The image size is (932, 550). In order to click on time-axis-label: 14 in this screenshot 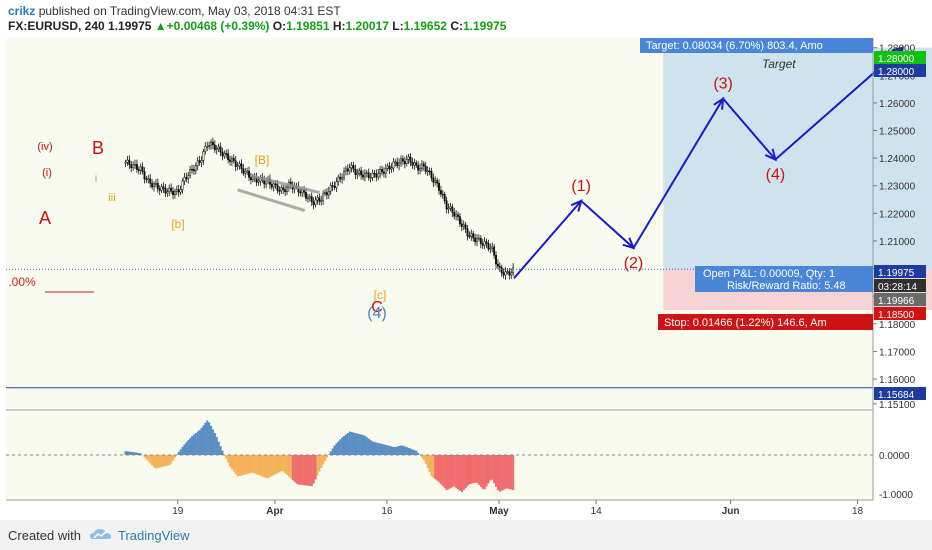, I will do `click(597, 511)`.